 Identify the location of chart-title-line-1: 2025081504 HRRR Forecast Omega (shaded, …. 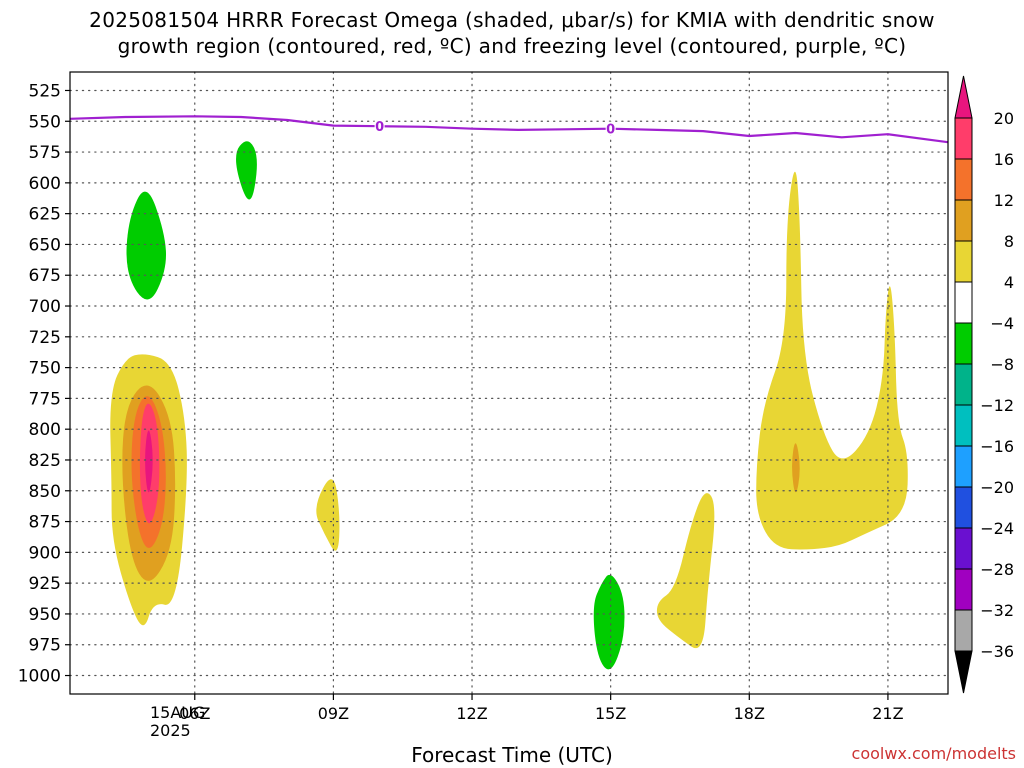
(512, 20).